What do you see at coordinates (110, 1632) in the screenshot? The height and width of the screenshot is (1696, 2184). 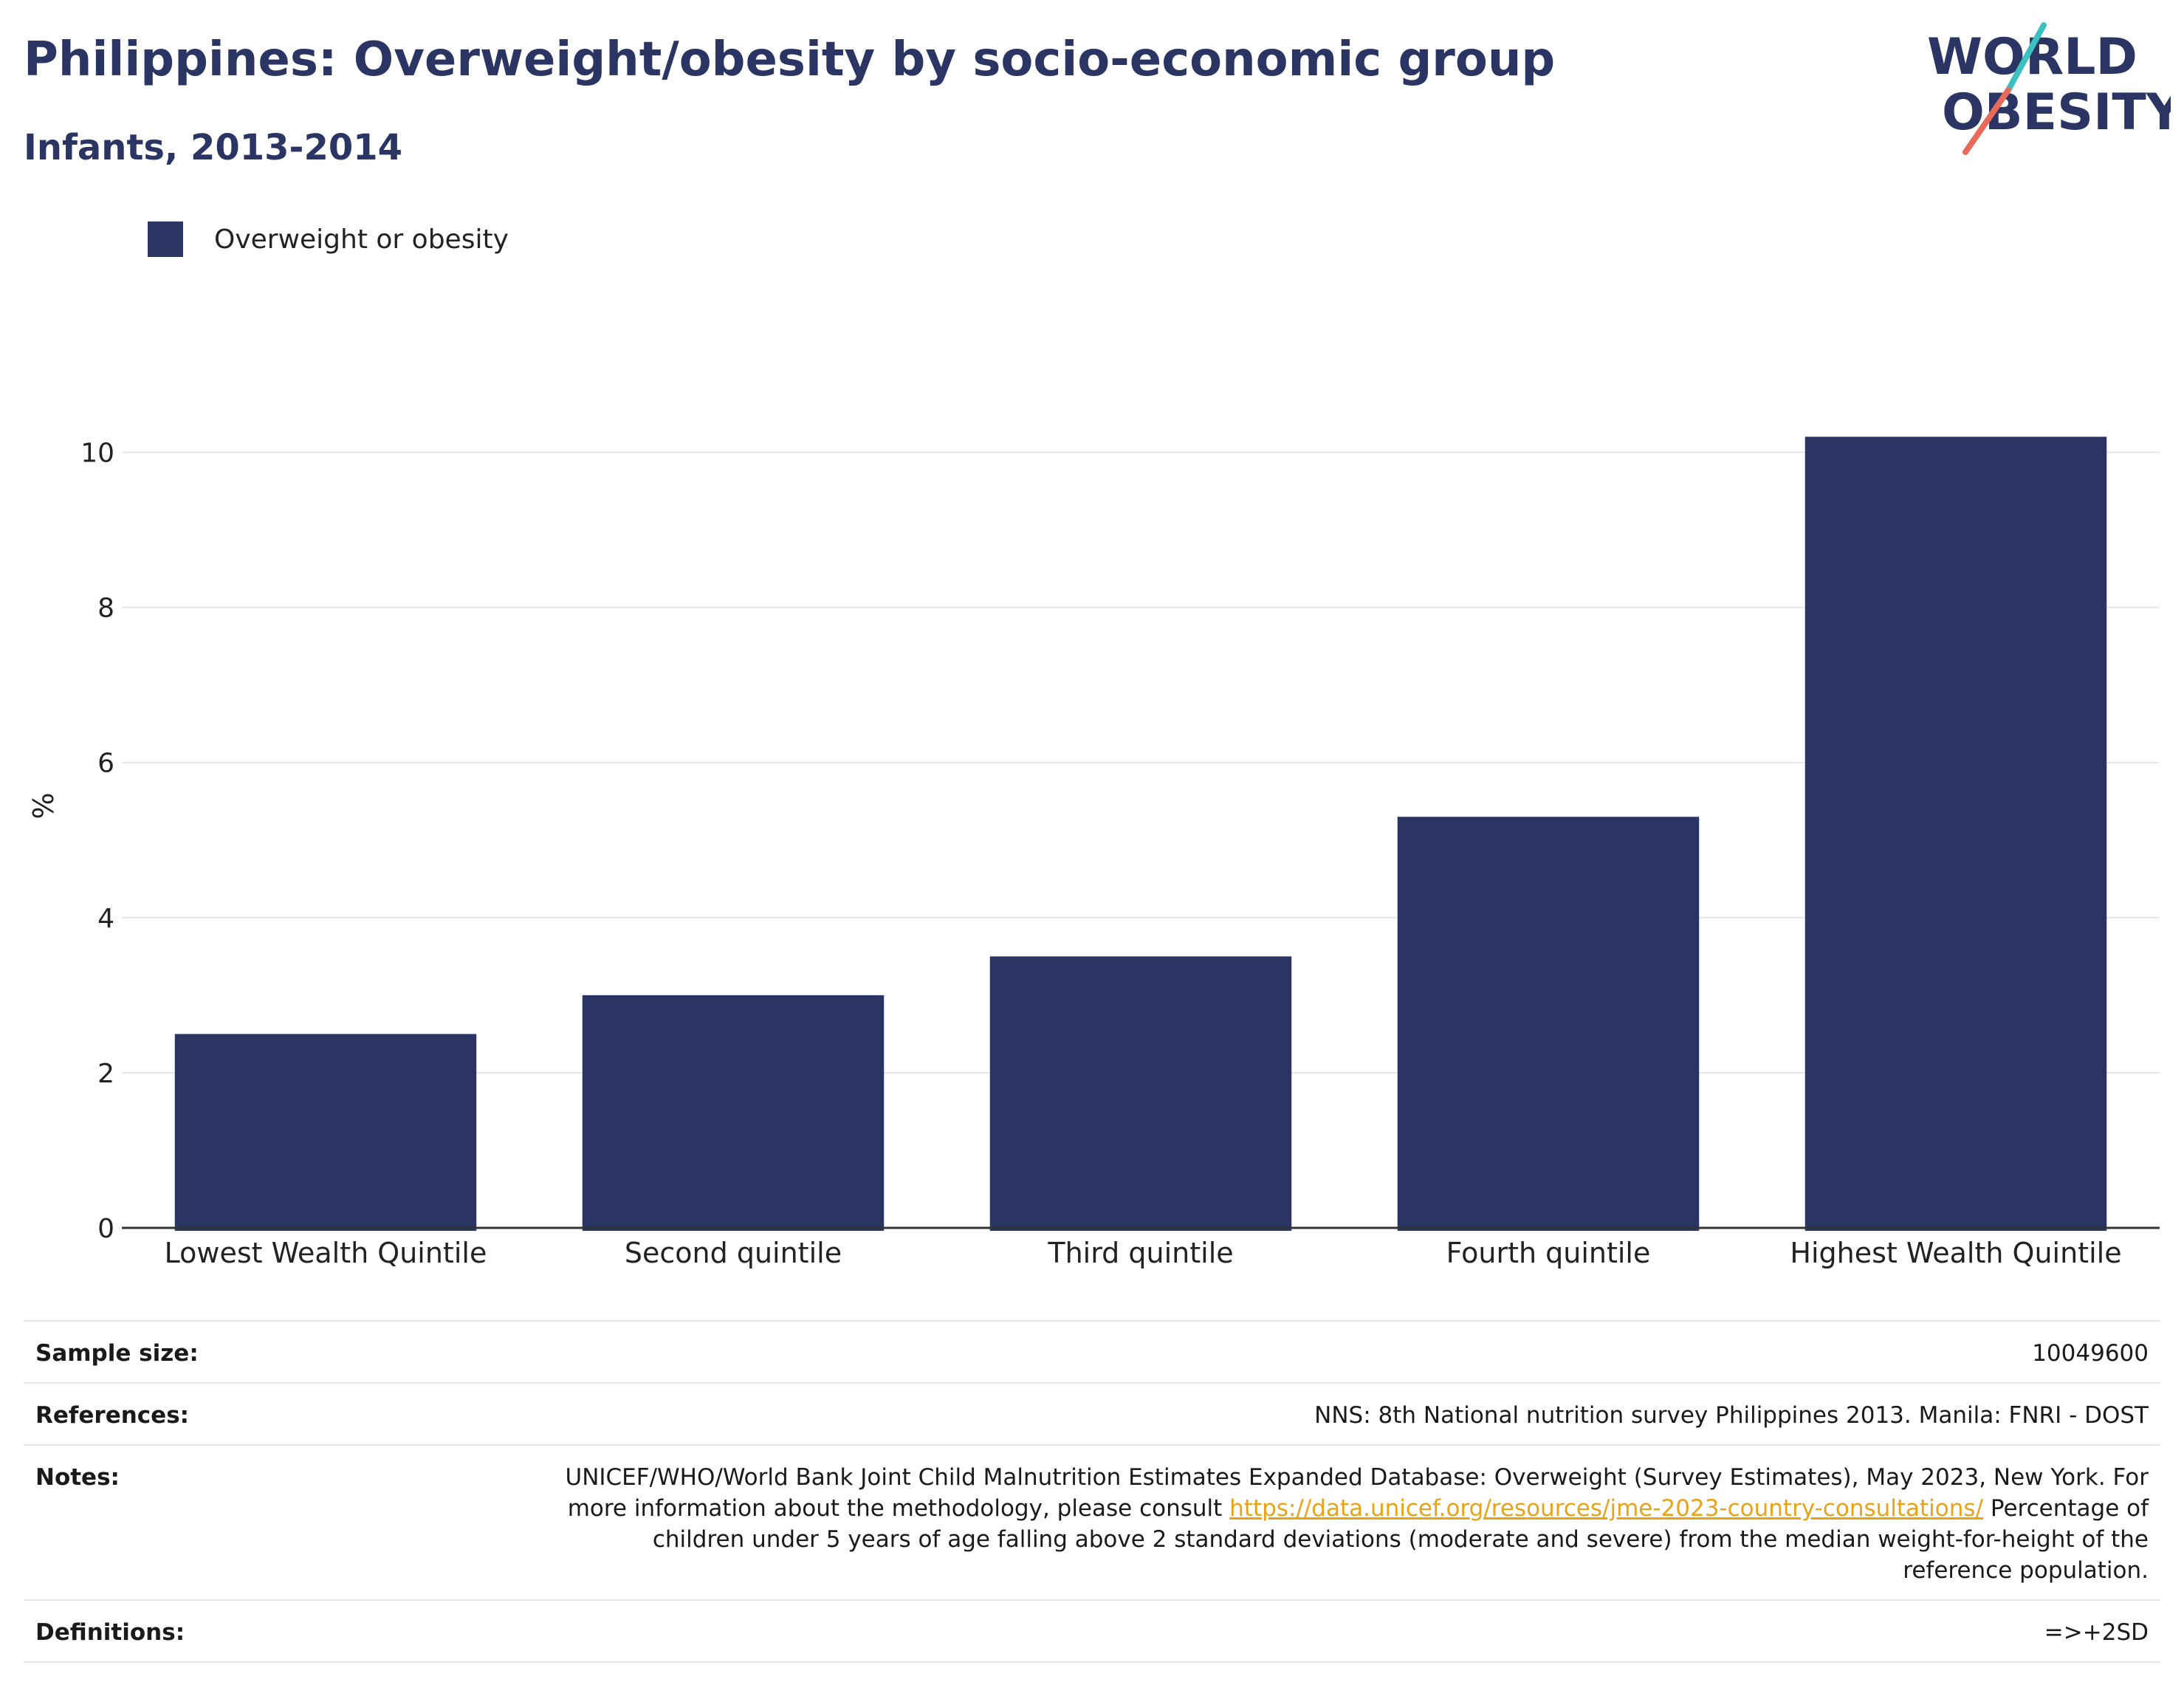 I see `definitions-label: Definitions:` at bounding box center [110, 1632].